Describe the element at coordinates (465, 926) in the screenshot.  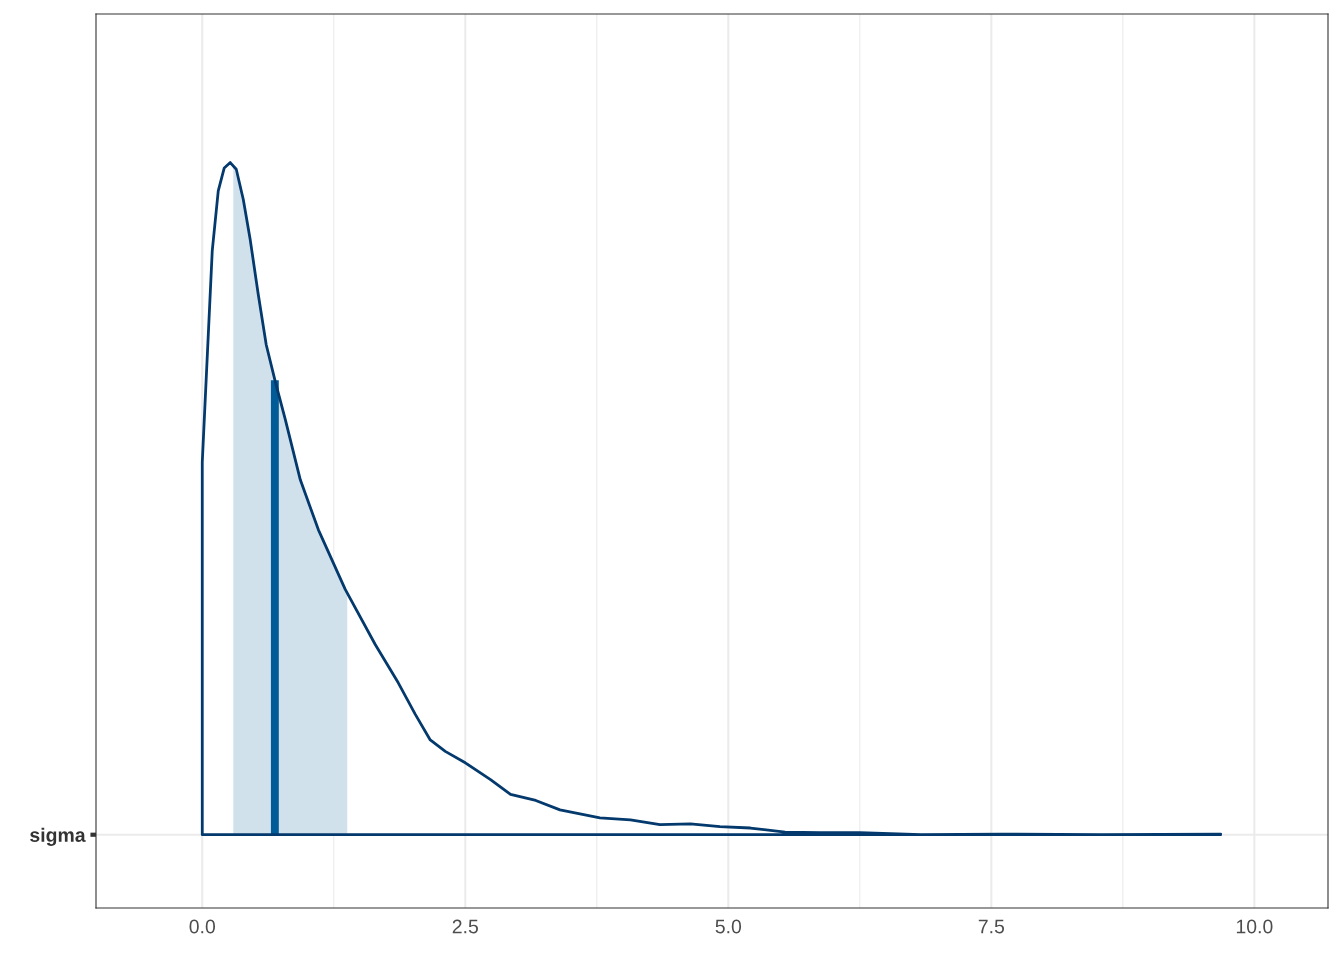
I see `x-tick-label: 2.5` at that location.